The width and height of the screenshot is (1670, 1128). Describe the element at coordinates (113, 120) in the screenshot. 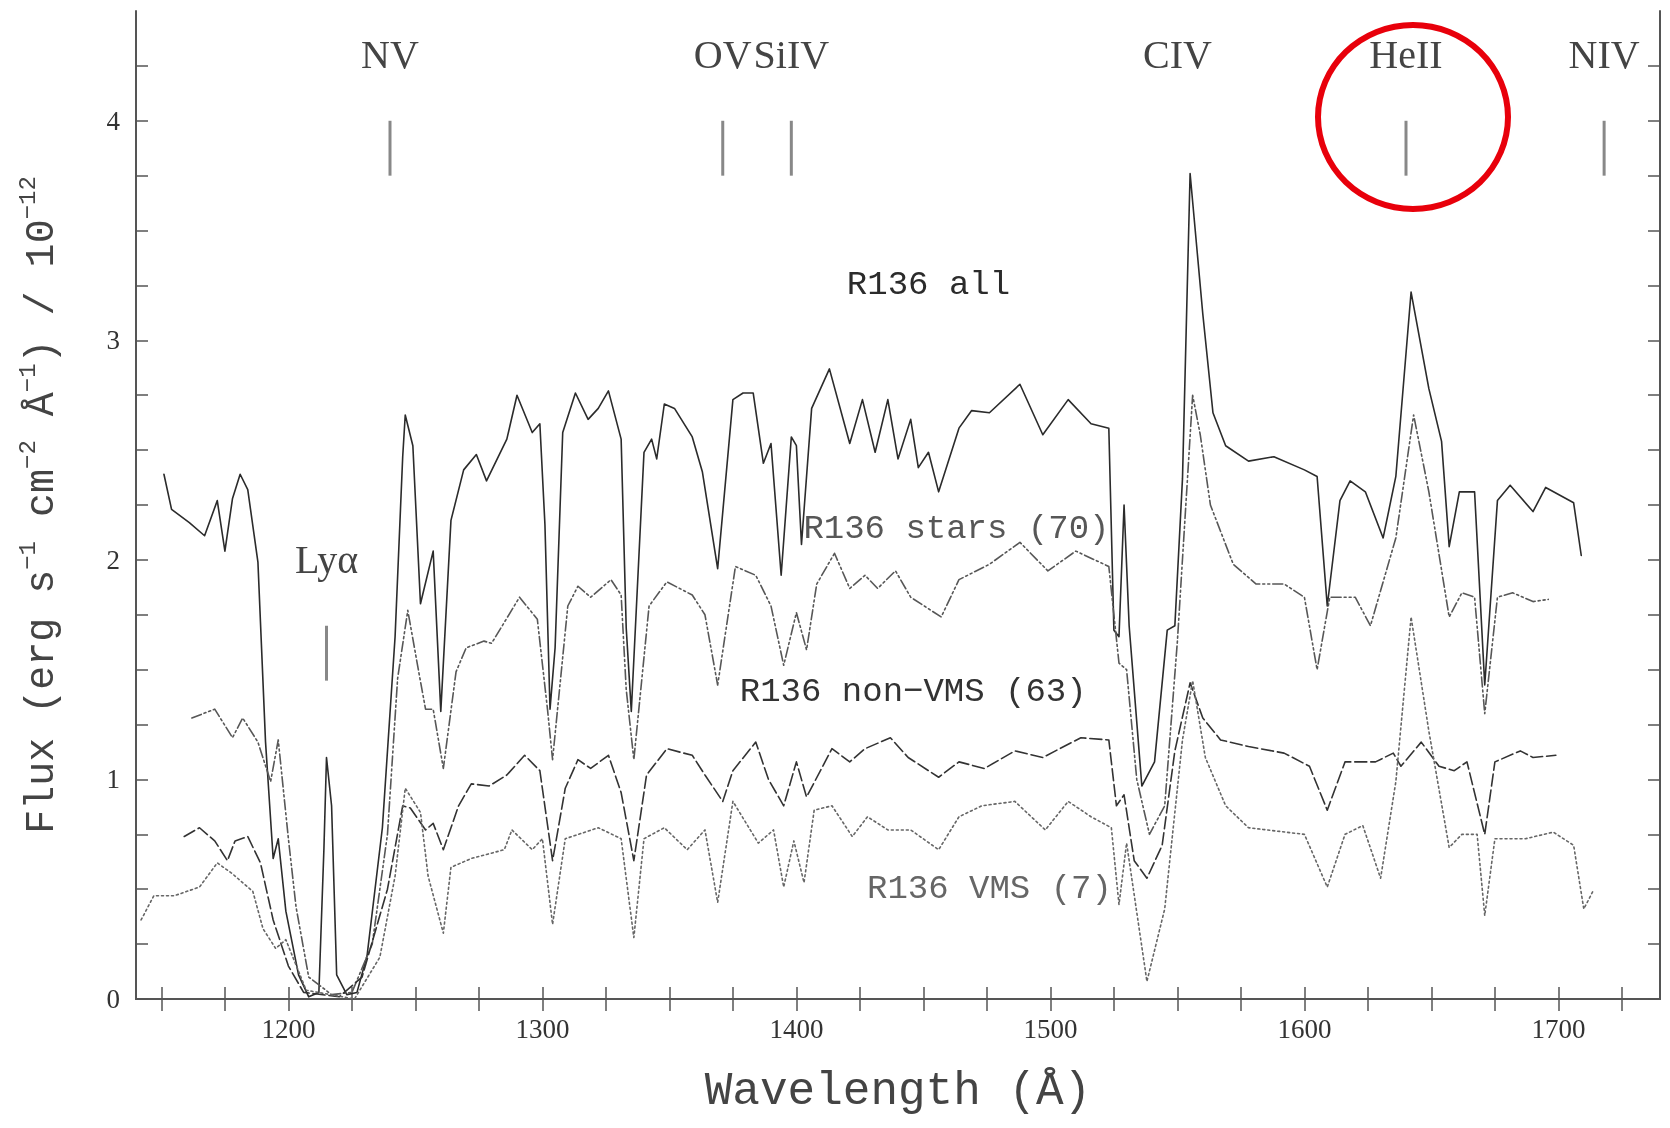

I see `y-tick-label: 4` at that location.